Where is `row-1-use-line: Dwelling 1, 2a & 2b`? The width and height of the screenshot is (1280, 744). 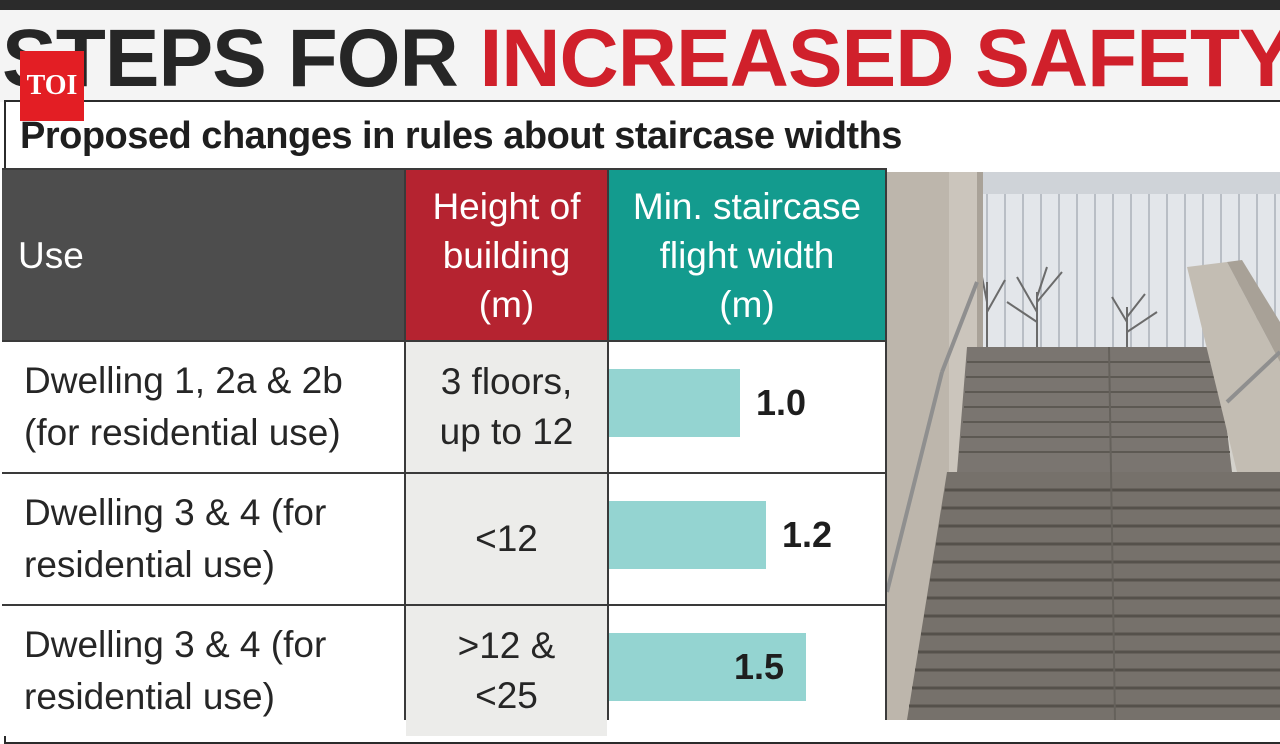 row-1-use-line: Dwelling 1, 2a & 2b is located at coordinates (183, 380).